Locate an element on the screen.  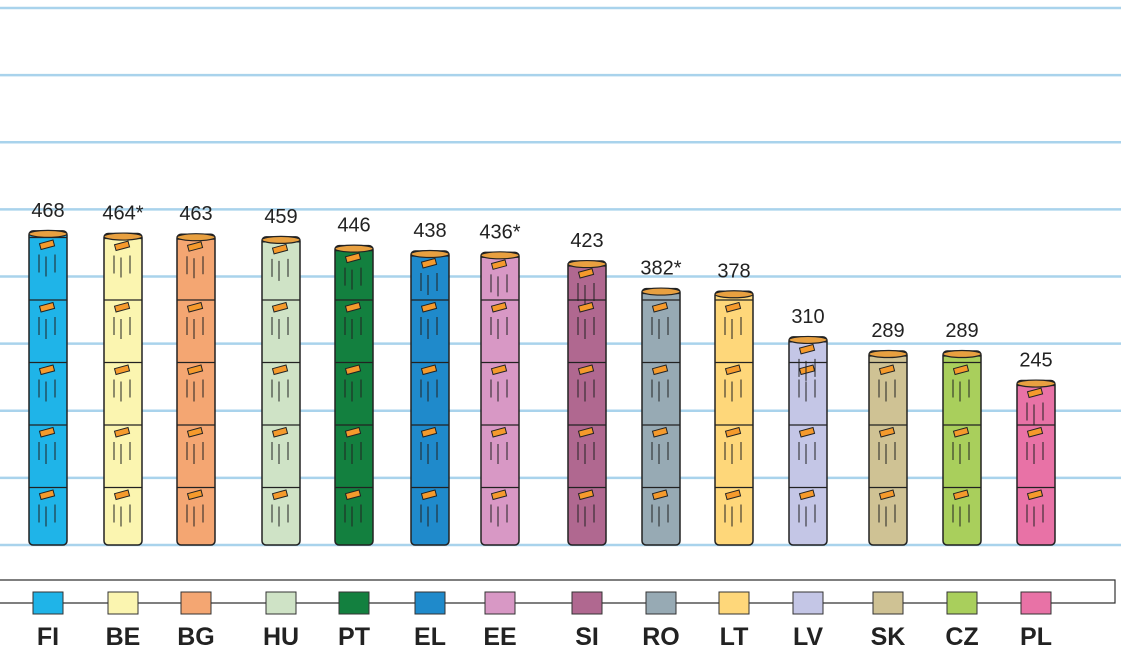
value-label: 382* is located at coordinates (660, 269).